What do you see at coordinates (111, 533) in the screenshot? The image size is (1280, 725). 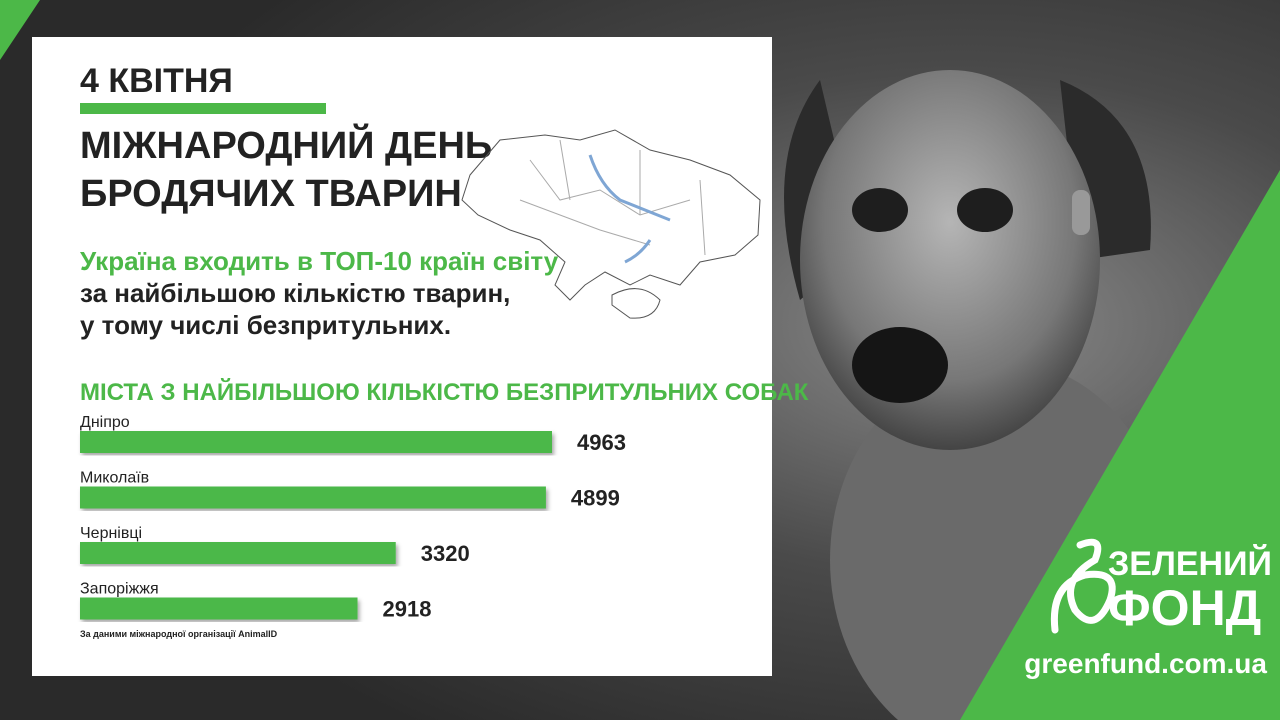 I see `category-label: Чернівці` at bounding box center [111, 533].